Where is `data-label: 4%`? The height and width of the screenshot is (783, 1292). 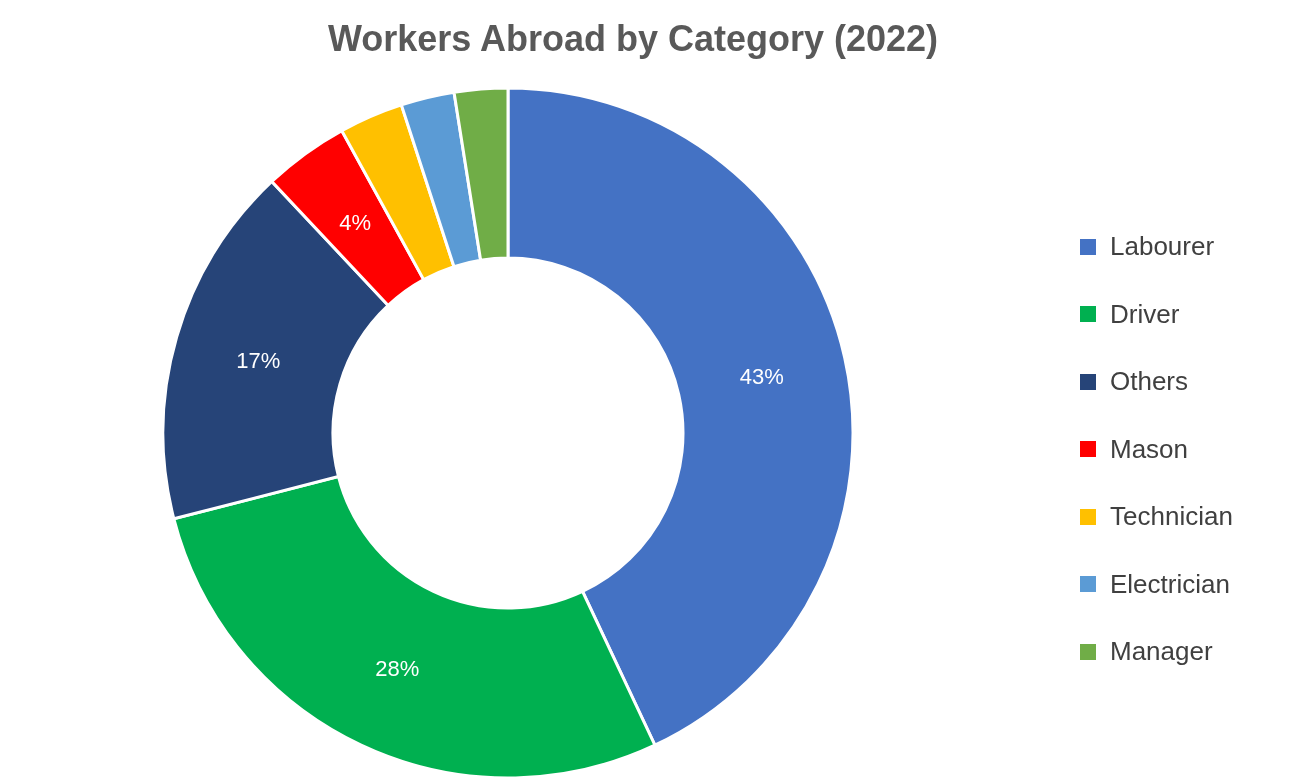 data-label: 4% is located at coordinates (355, 223).